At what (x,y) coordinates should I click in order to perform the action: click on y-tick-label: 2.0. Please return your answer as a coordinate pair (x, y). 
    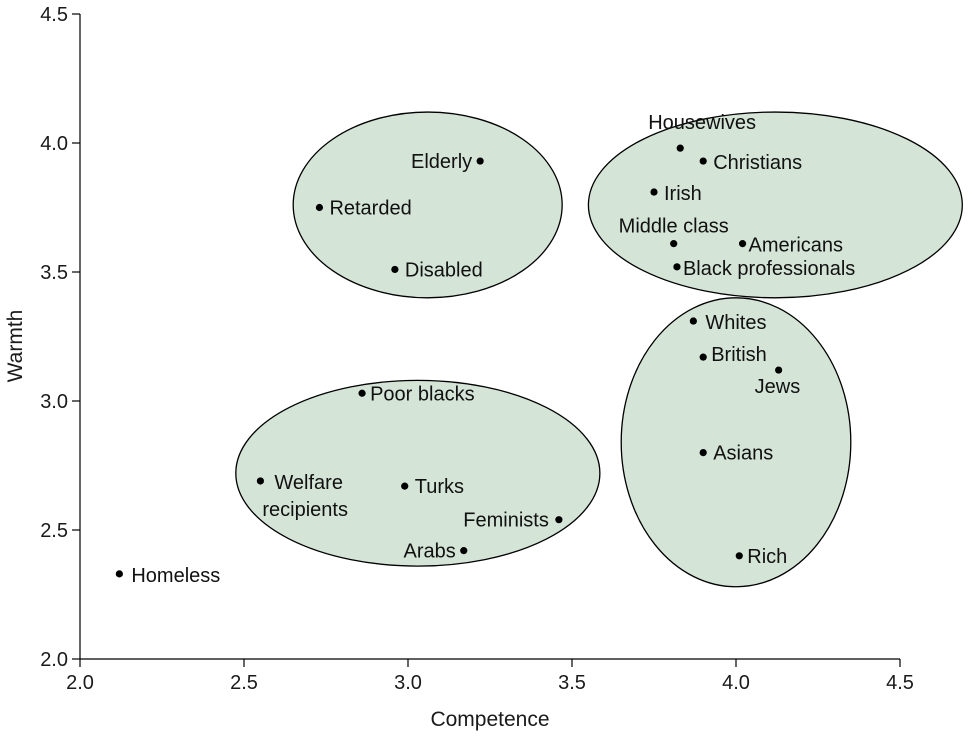
    Looking at the image, I should click on (54, 660).